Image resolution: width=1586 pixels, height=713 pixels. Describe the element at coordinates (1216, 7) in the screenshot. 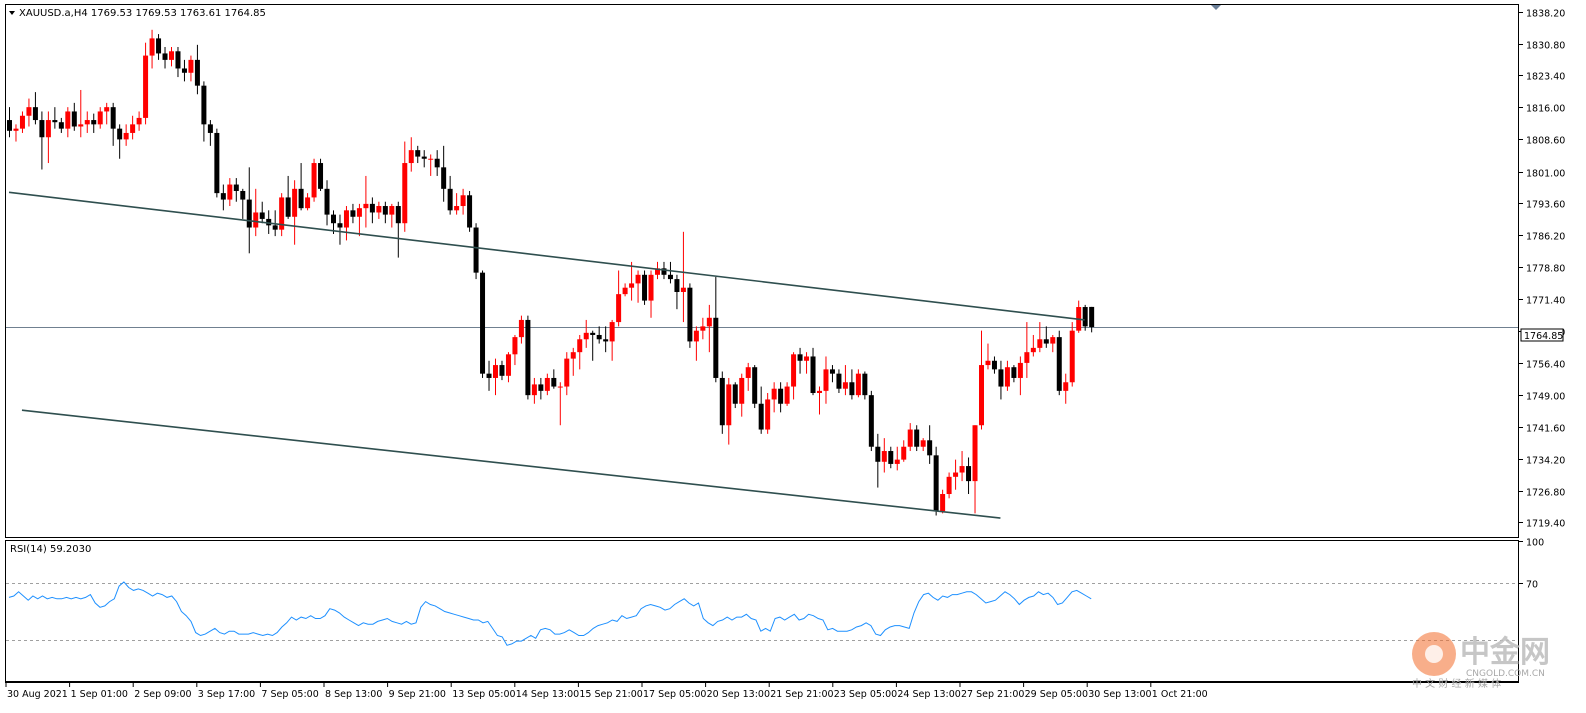

I see `shift-marker-icon` at that location.